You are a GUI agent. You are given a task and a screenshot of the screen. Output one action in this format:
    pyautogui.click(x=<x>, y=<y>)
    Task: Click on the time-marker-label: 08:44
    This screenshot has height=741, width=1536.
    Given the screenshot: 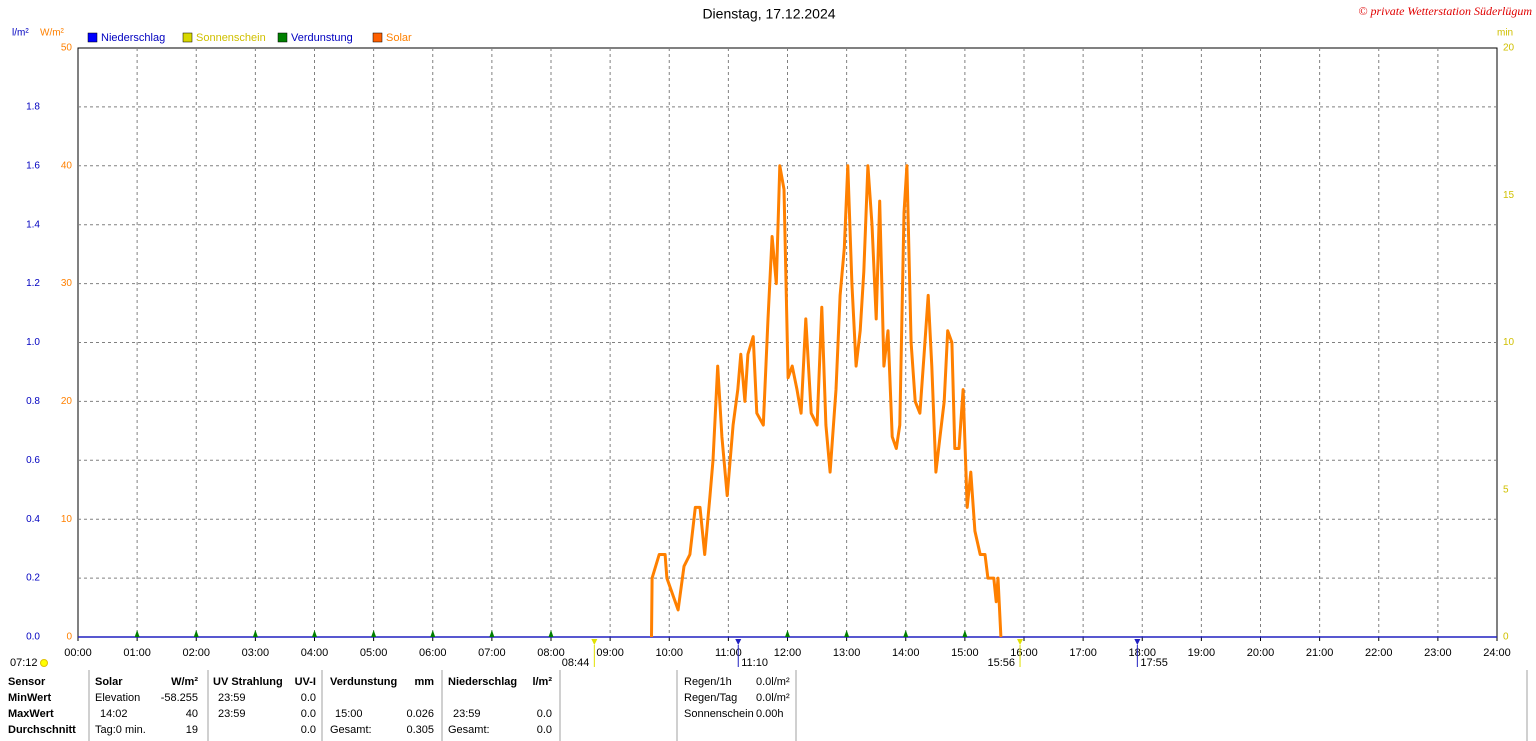 What is the action you would take?
    pyautogui.click(x=576, y=663)
    